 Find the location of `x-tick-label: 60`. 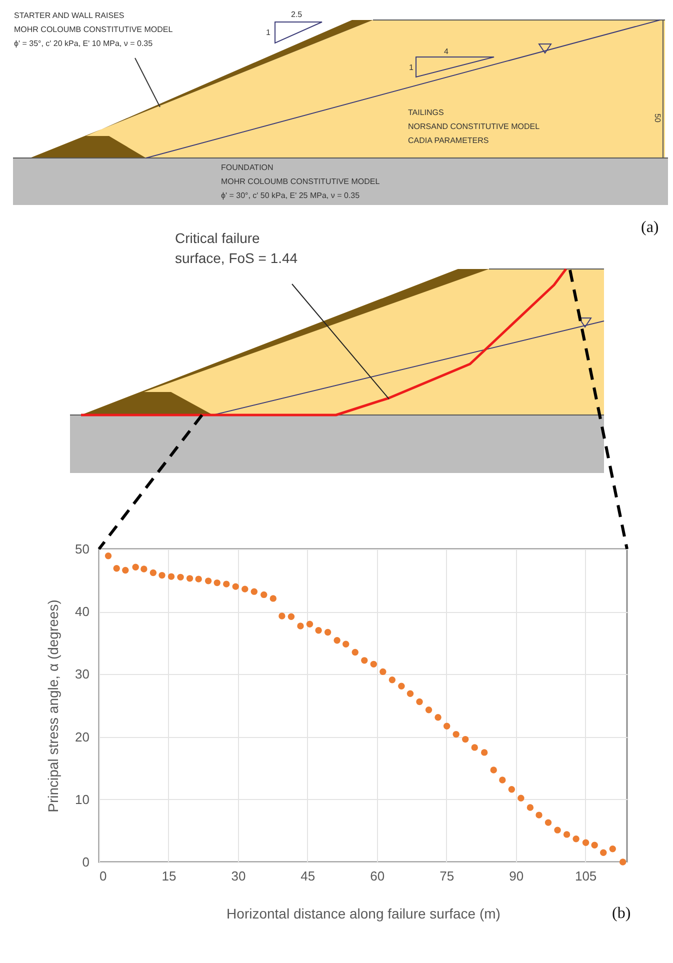

x-tick-label: 60 is located at coordinates (377, 876).